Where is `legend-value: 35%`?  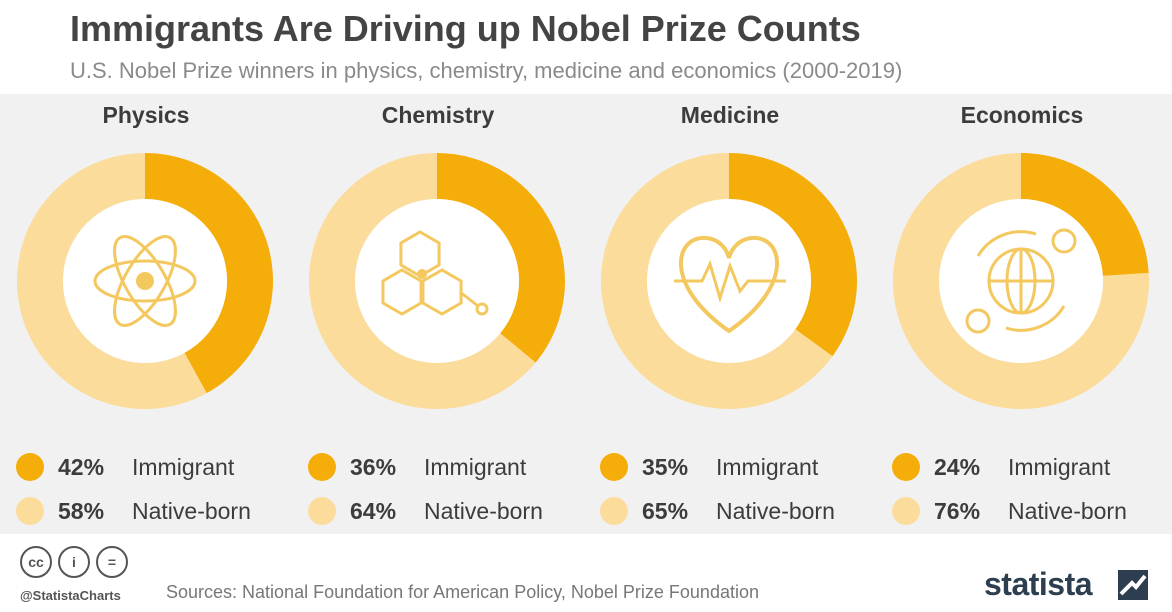
legend-value: 35% is located at coordinates (665, 466).